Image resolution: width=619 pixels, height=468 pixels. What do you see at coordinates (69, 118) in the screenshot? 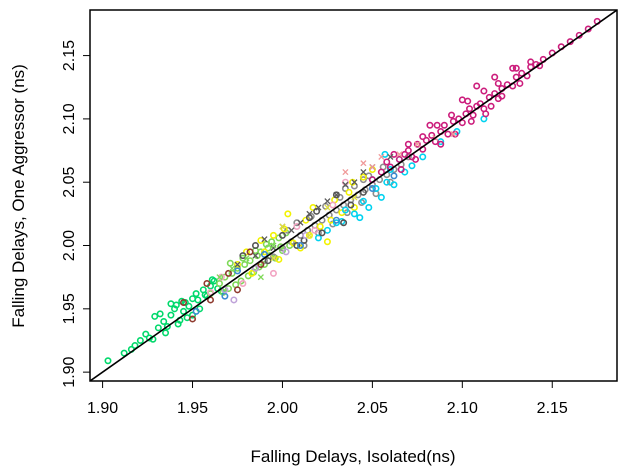
I see `y-tick-label: 2.10` at bounding box center [69, 118].